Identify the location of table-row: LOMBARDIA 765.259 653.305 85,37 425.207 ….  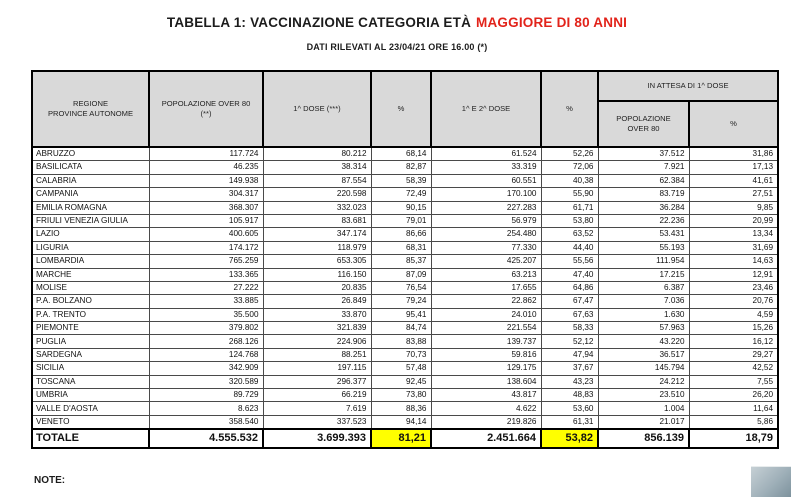
(405, 261).